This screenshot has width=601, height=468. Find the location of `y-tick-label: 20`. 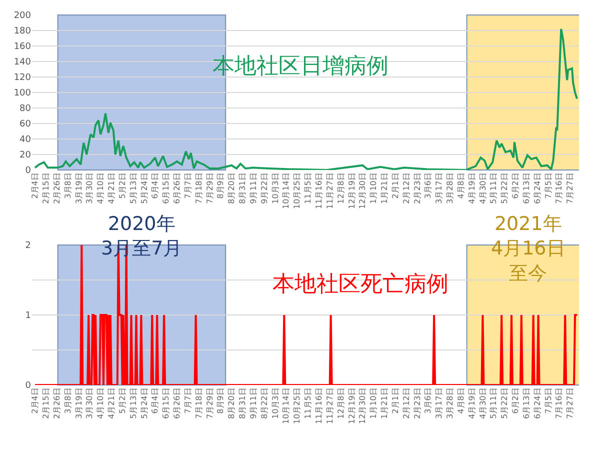

y-tick-label: 20 is located at coordinates (26, 155).